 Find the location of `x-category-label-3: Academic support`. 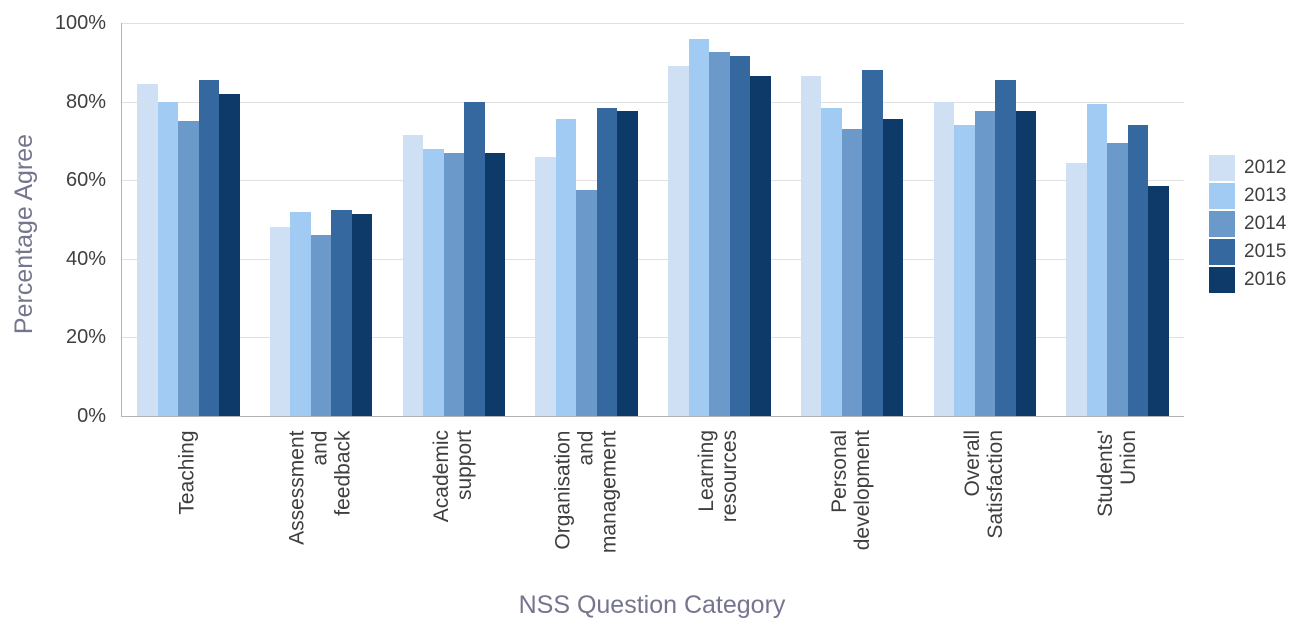

x-category-label-3: Academic support is located at coordinates (452, 476).